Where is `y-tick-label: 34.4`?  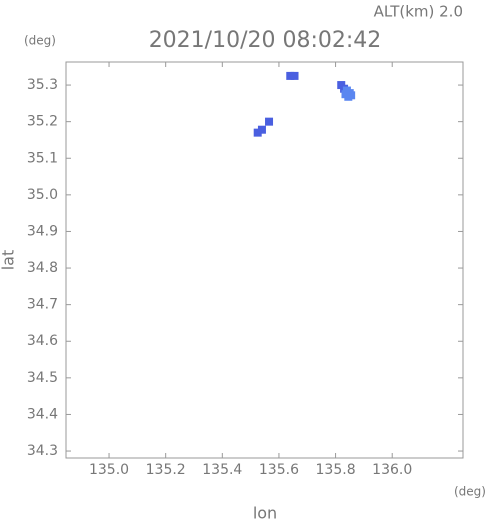
y-tick-label: 34.4 is located at coordinates (42, 414).